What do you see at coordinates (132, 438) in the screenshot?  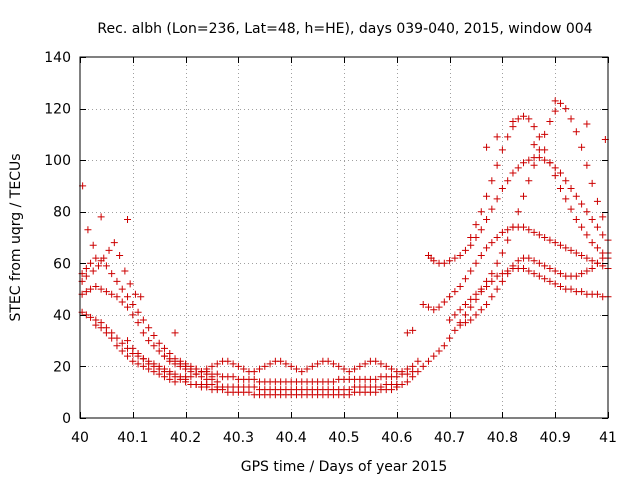 I see `x-tick-label: 40.1` at bounding box center [132, 438].